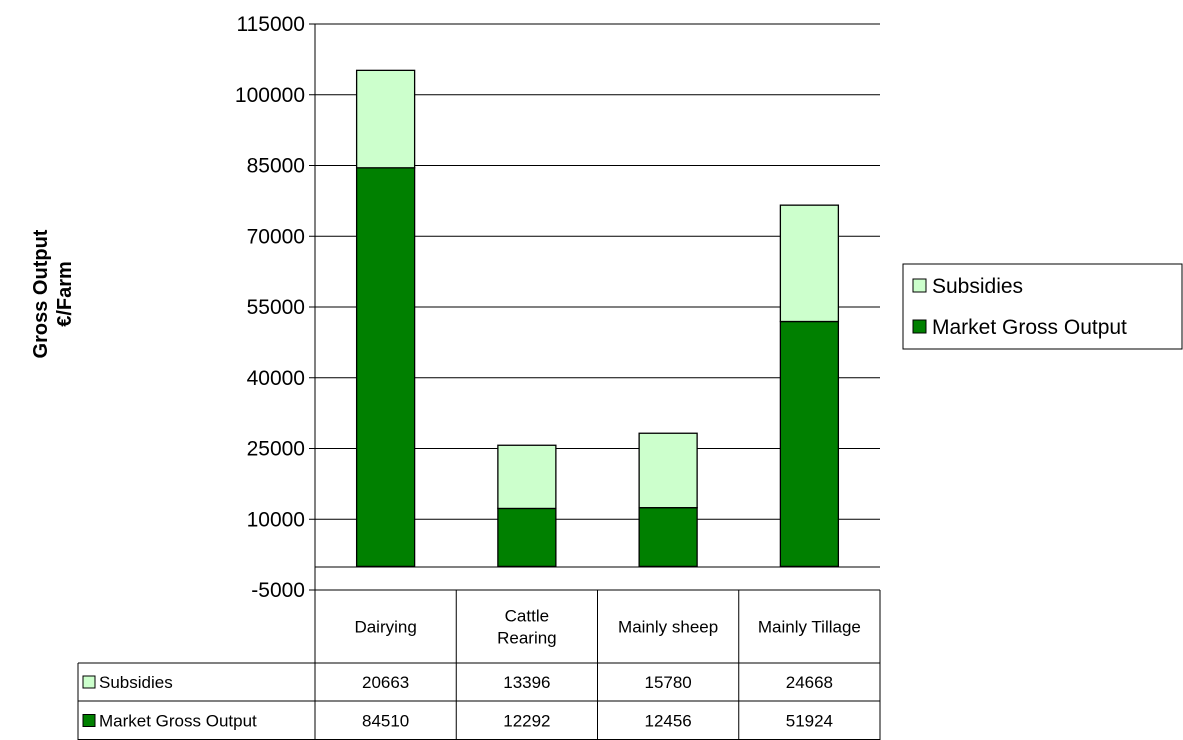 The width and height of the screenshot is (1183, 740). What do you see at coordinates (526, 682) in the screenshot?
I see `table-value-cell: 13396` at bounding box center [526, 682].